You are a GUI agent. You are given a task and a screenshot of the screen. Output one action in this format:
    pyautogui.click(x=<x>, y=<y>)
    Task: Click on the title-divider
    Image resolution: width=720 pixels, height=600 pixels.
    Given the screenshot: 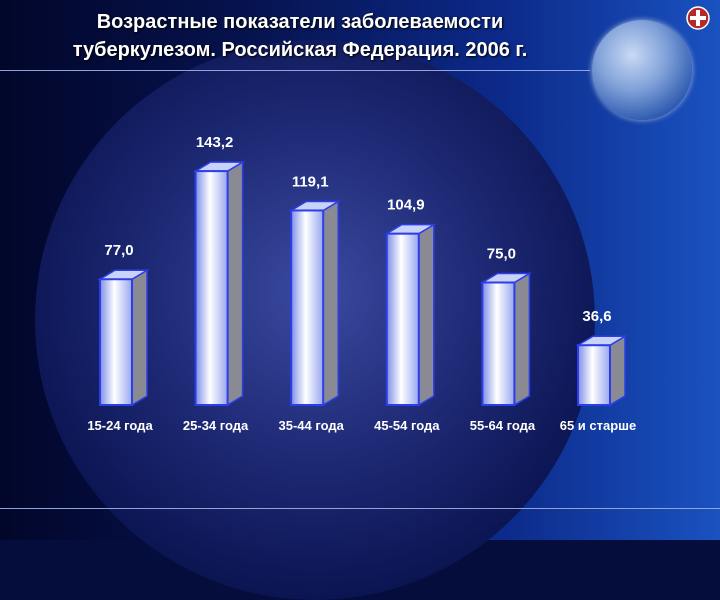 What is the action you would take?
    pyautogui.click(x=295, y=70)
    